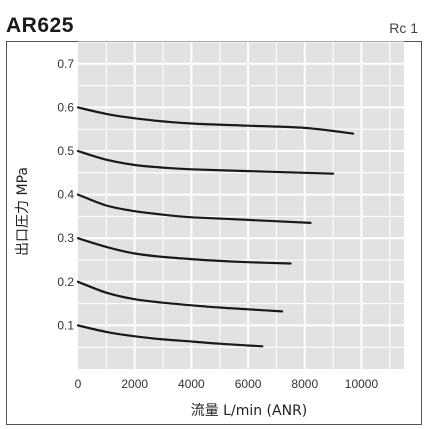  I want to click on y-tick-label: 0.2, so click(65, 282).